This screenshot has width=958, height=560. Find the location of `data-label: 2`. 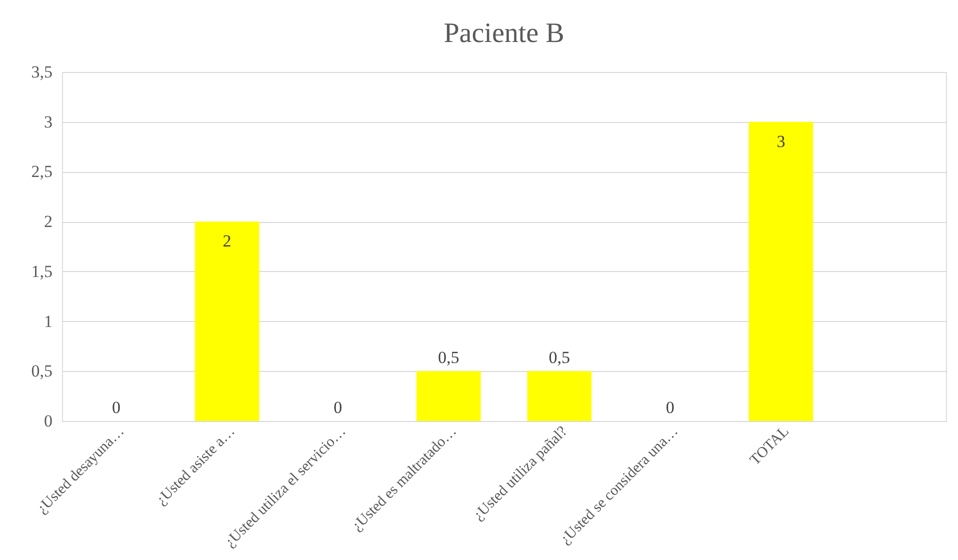

data-label: 2 is located at coordinates (227, 241).